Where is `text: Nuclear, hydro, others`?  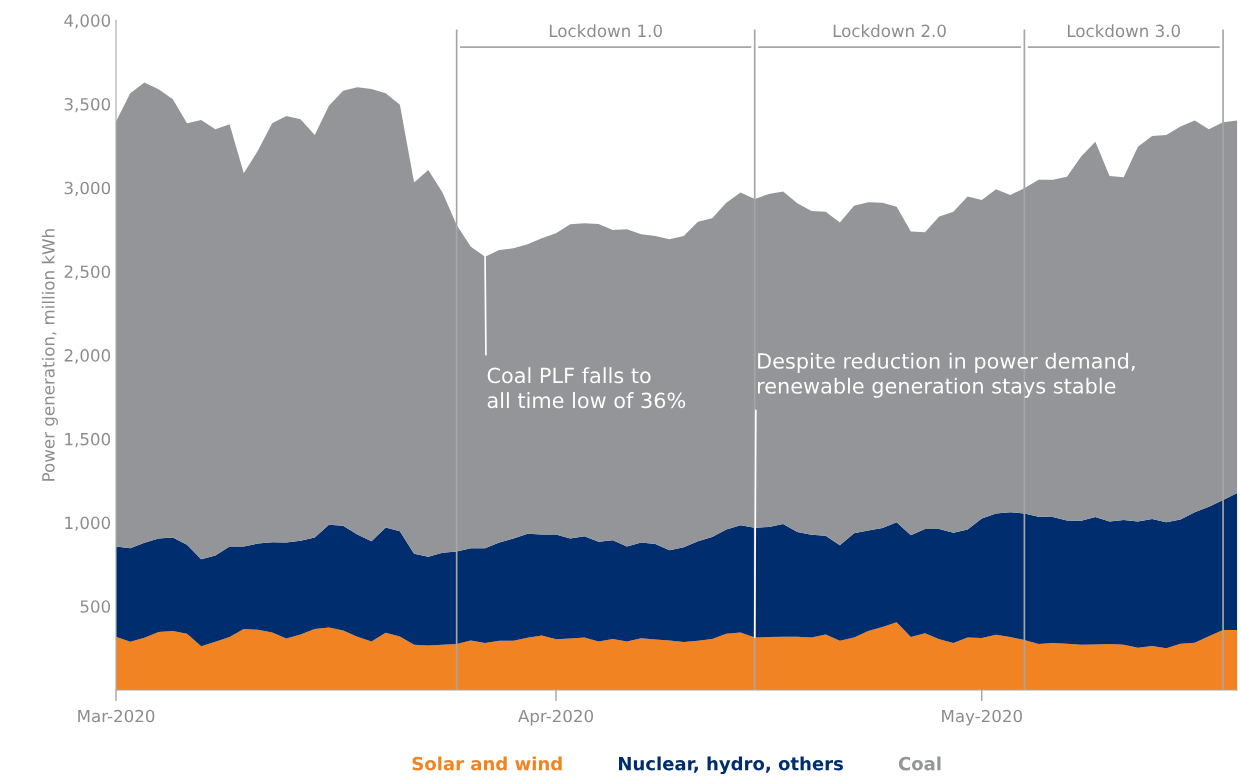 text: Nuclear, hydro, others is located at coordinates (731, 765).